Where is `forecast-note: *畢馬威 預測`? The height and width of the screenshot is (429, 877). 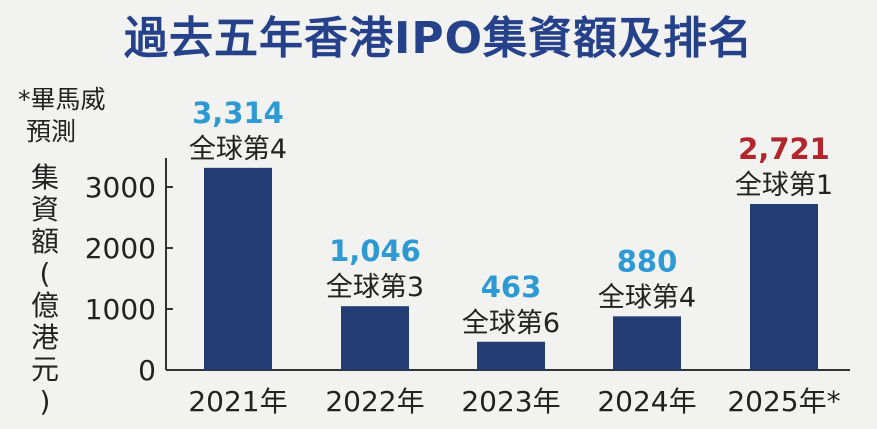 forecast-note: *畢馬威 預測 is located at coordinates (62, 116).